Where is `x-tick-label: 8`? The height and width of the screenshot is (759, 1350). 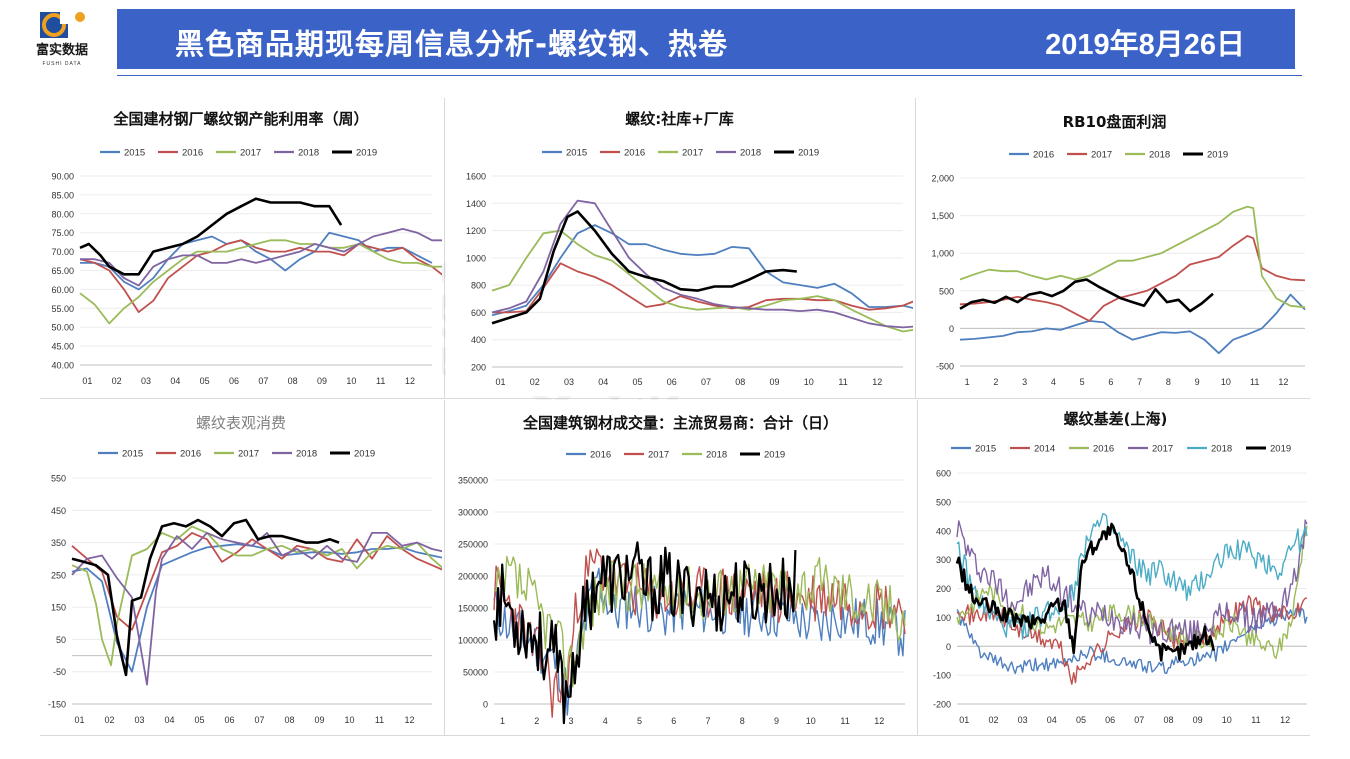
x-tick-label: 8 is located at coordinates (742, 721).